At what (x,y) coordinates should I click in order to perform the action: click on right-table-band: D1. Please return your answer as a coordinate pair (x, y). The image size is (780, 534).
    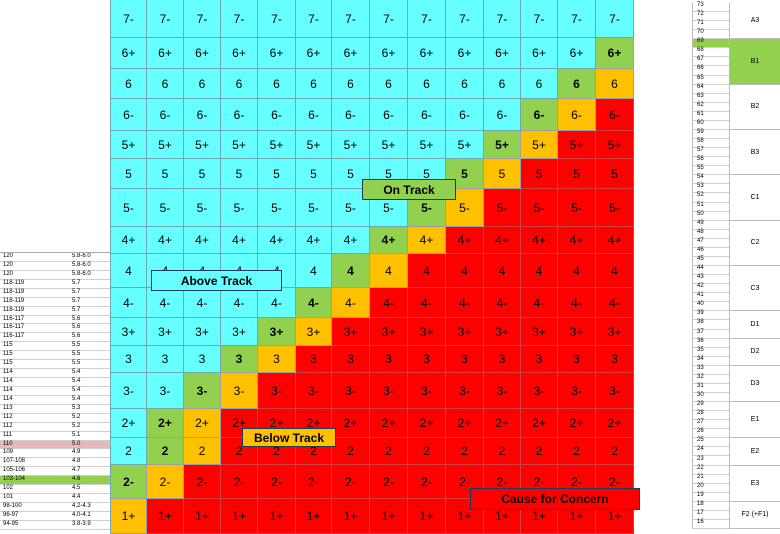
    Looking at the image, I should click on (754, 325).